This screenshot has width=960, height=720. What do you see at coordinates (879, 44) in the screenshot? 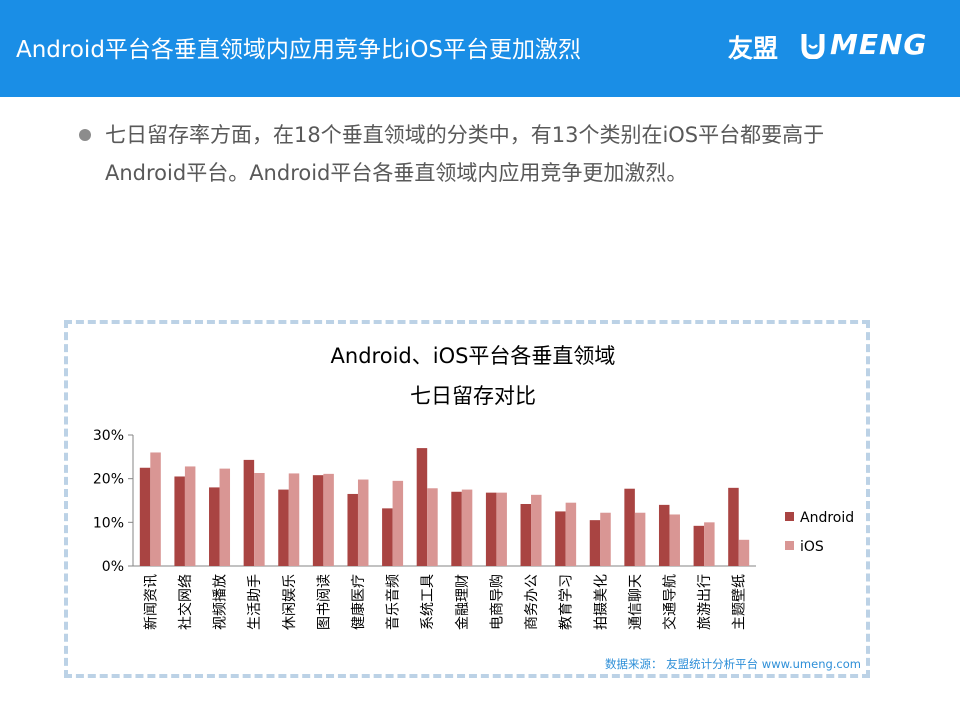
I see `logo-text-en: MENG` at bounding box center [879, 44].